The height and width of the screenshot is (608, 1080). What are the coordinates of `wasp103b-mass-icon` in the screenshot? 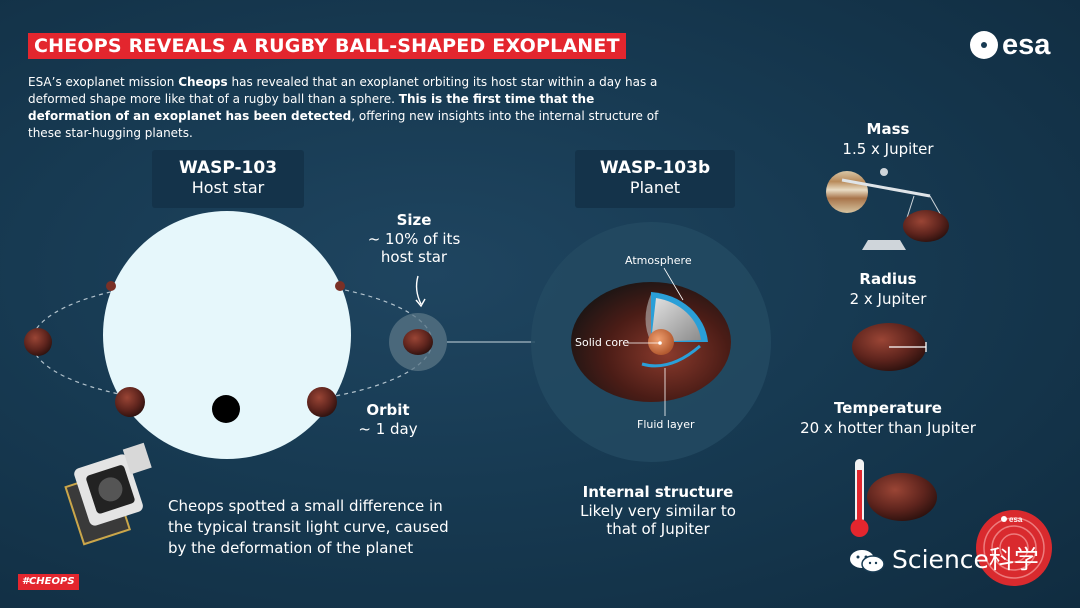 It's located at (926, 226).